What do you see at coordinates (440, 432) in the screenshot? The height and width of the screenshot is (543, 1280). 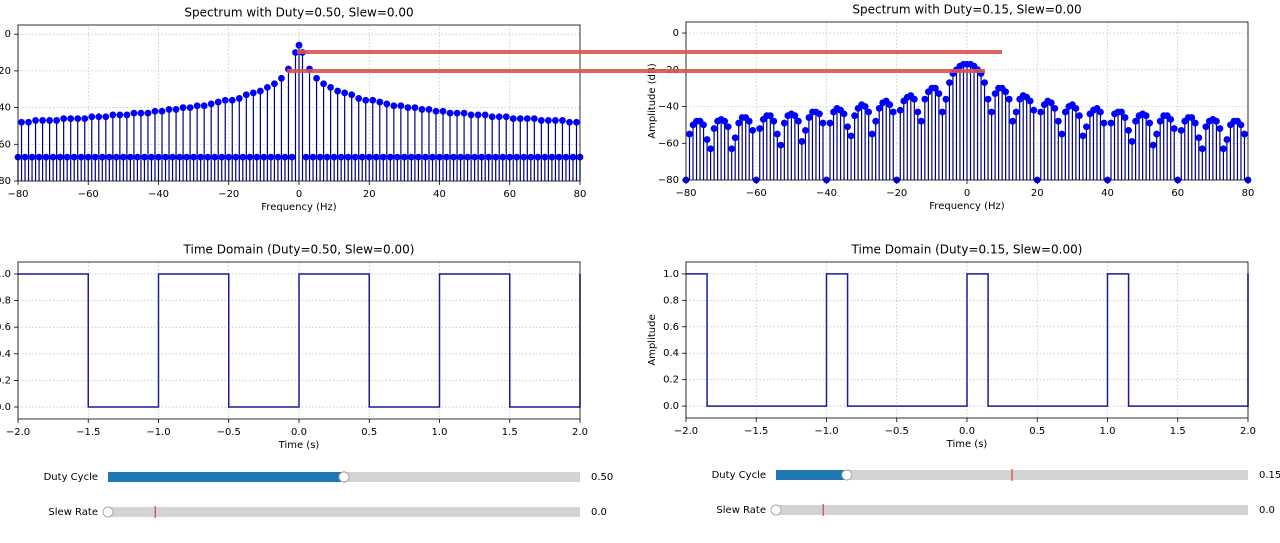 I see `x-tick-label: 1.0` at bounding box center [440, 432].